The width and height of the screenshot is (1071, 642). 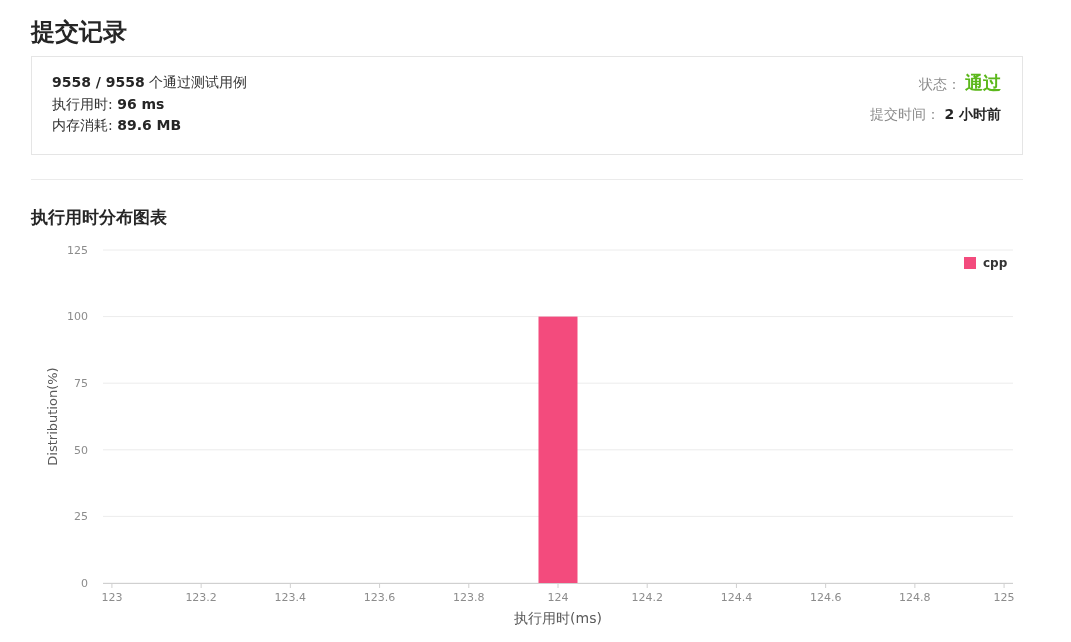 I want to click on text: 个通过测试用例, so click(x=197, y=82).